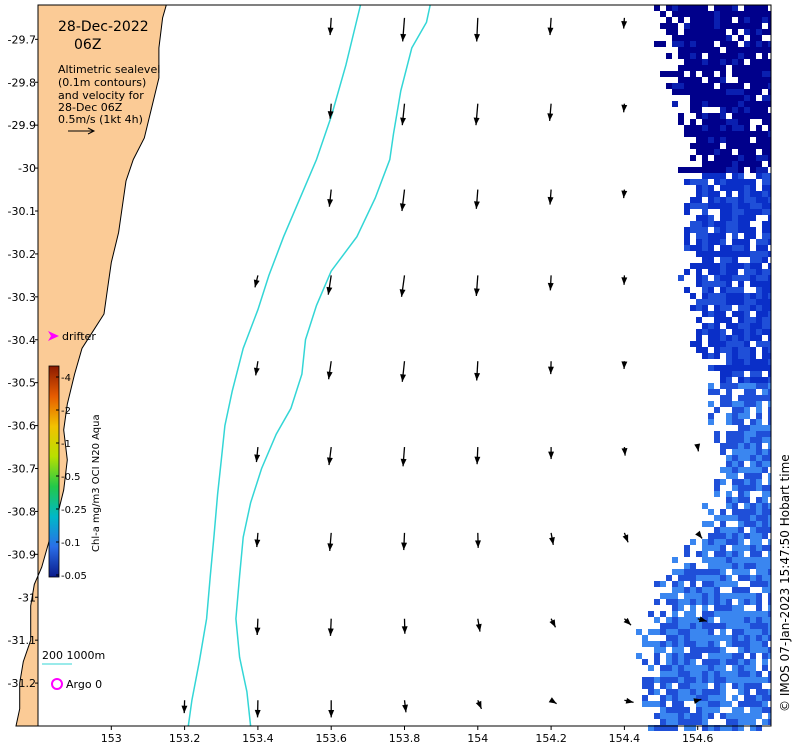 This screenshot has width=800, height=750. What do you see at coordinates (22, 383) in the screenshot?
I see `y-tick-label: -30.5` at bounding box center [22, 383].